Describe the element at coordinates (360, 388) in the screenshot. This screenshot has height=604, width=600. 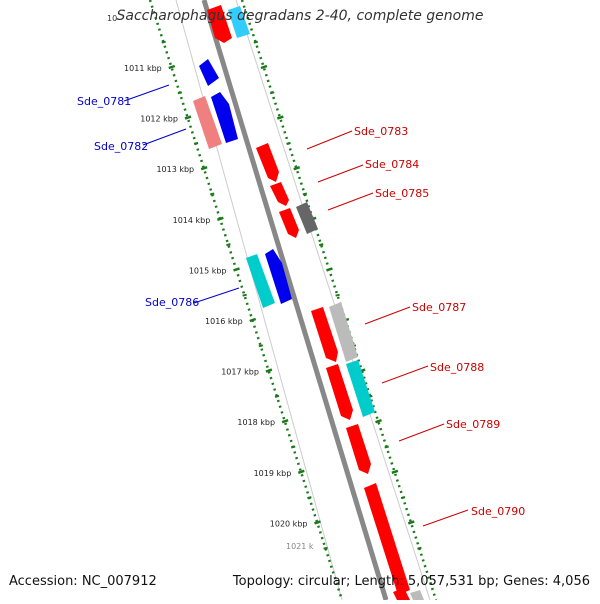
I see `gene-sde-0788-cyan` at that location.